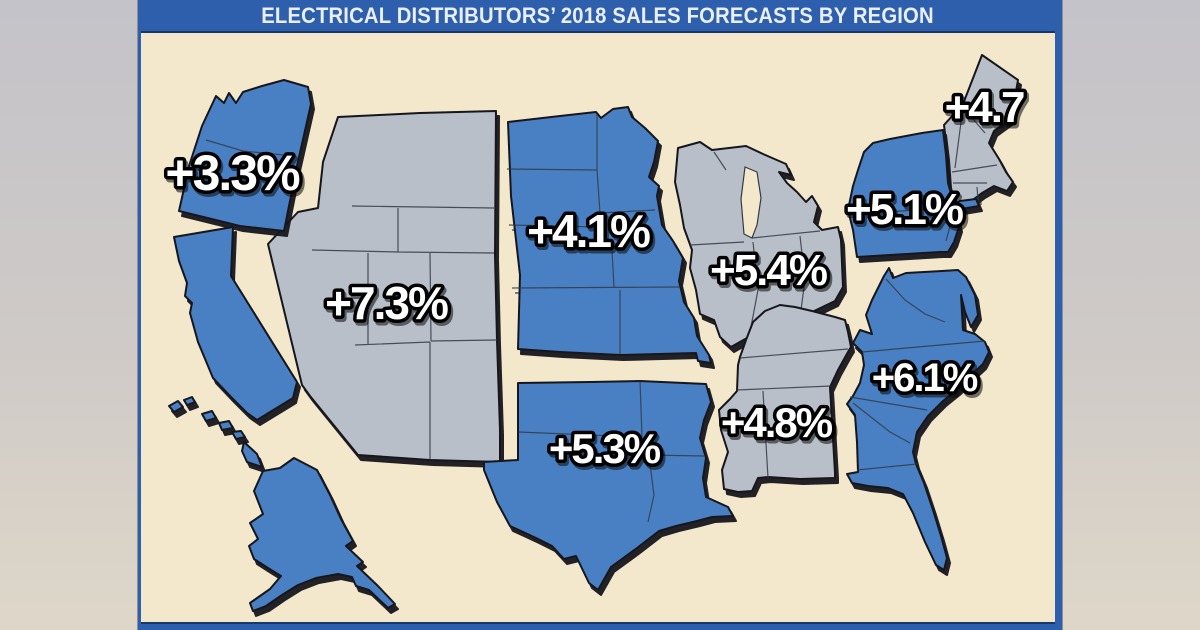  I want to click on label-middle-atlantic: +5.1%, so click(904, 209).